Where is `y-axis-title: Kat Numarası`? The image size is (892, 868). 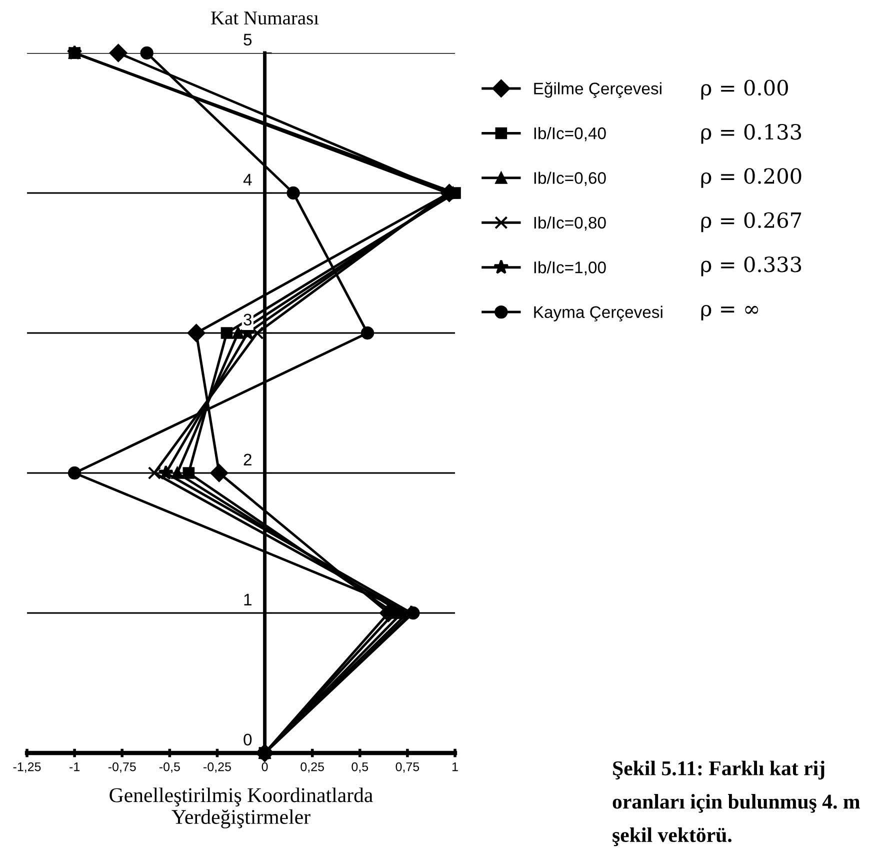
y-axis-title: Kat Numarası is located at coordinates (265, 18).